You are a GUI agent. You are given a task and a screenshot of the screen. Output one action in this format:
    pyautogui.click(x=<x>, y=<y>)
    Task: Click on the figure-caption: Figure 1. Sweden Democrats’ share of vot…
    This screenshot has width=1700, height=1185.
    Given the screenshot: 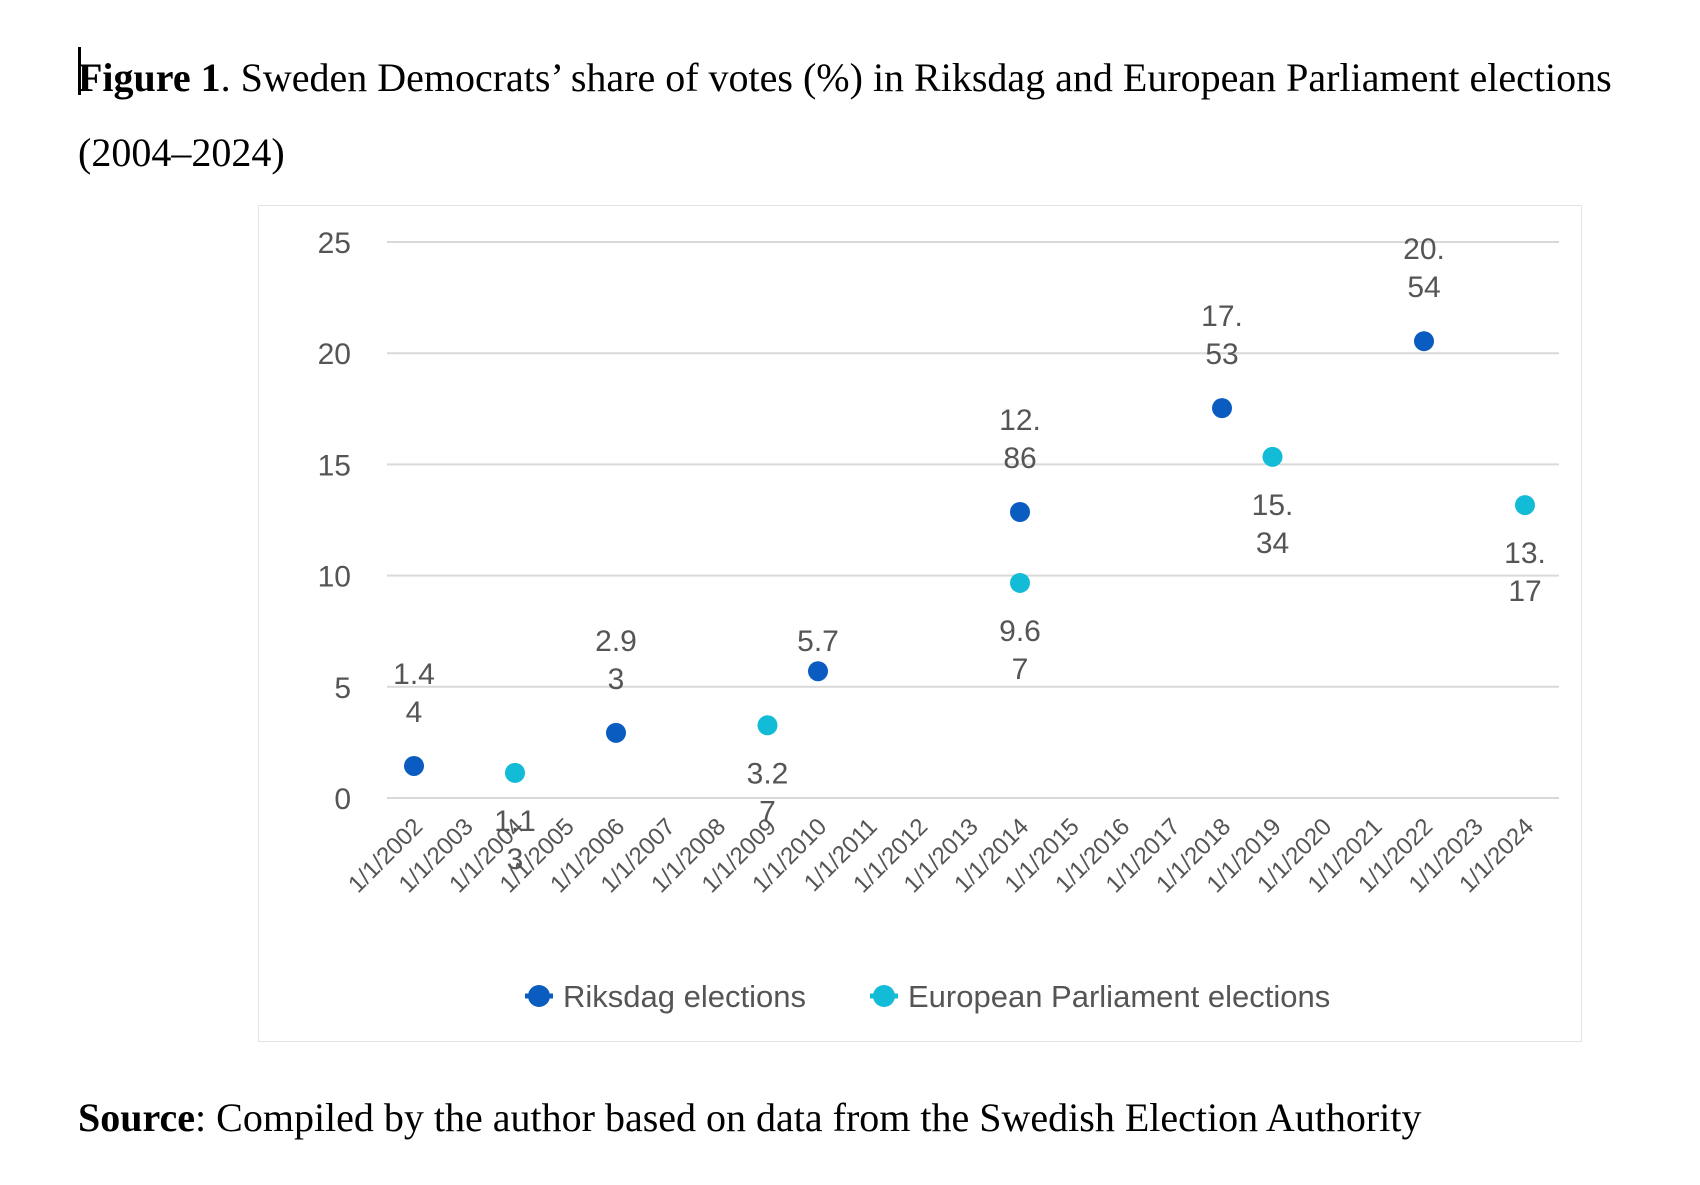 What is the action you would take?
    pyautogui.click(x=858, y=115)
    